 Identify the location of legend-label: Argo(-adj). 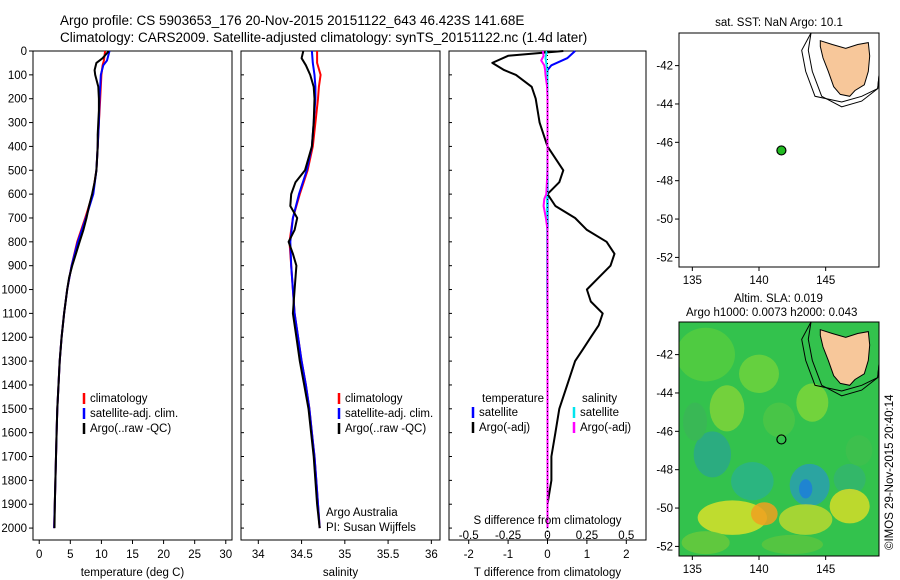
(504, 428).